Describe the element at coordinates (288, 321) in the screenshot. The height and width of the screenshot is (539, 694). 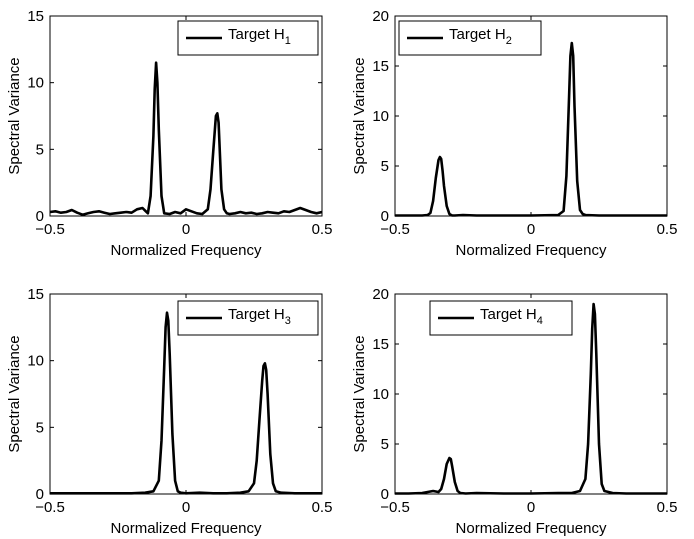
I see `legend-subscript: 3` at that location.